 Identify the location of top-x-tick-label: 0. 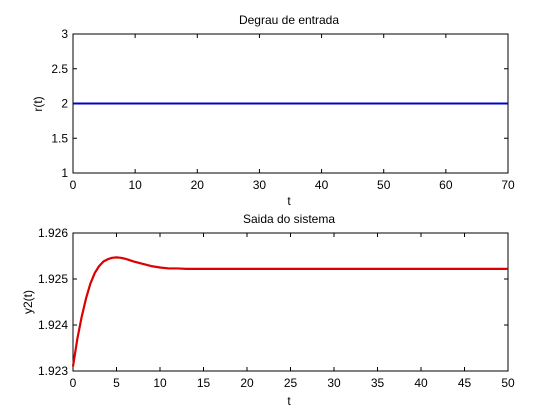
(73, 185).